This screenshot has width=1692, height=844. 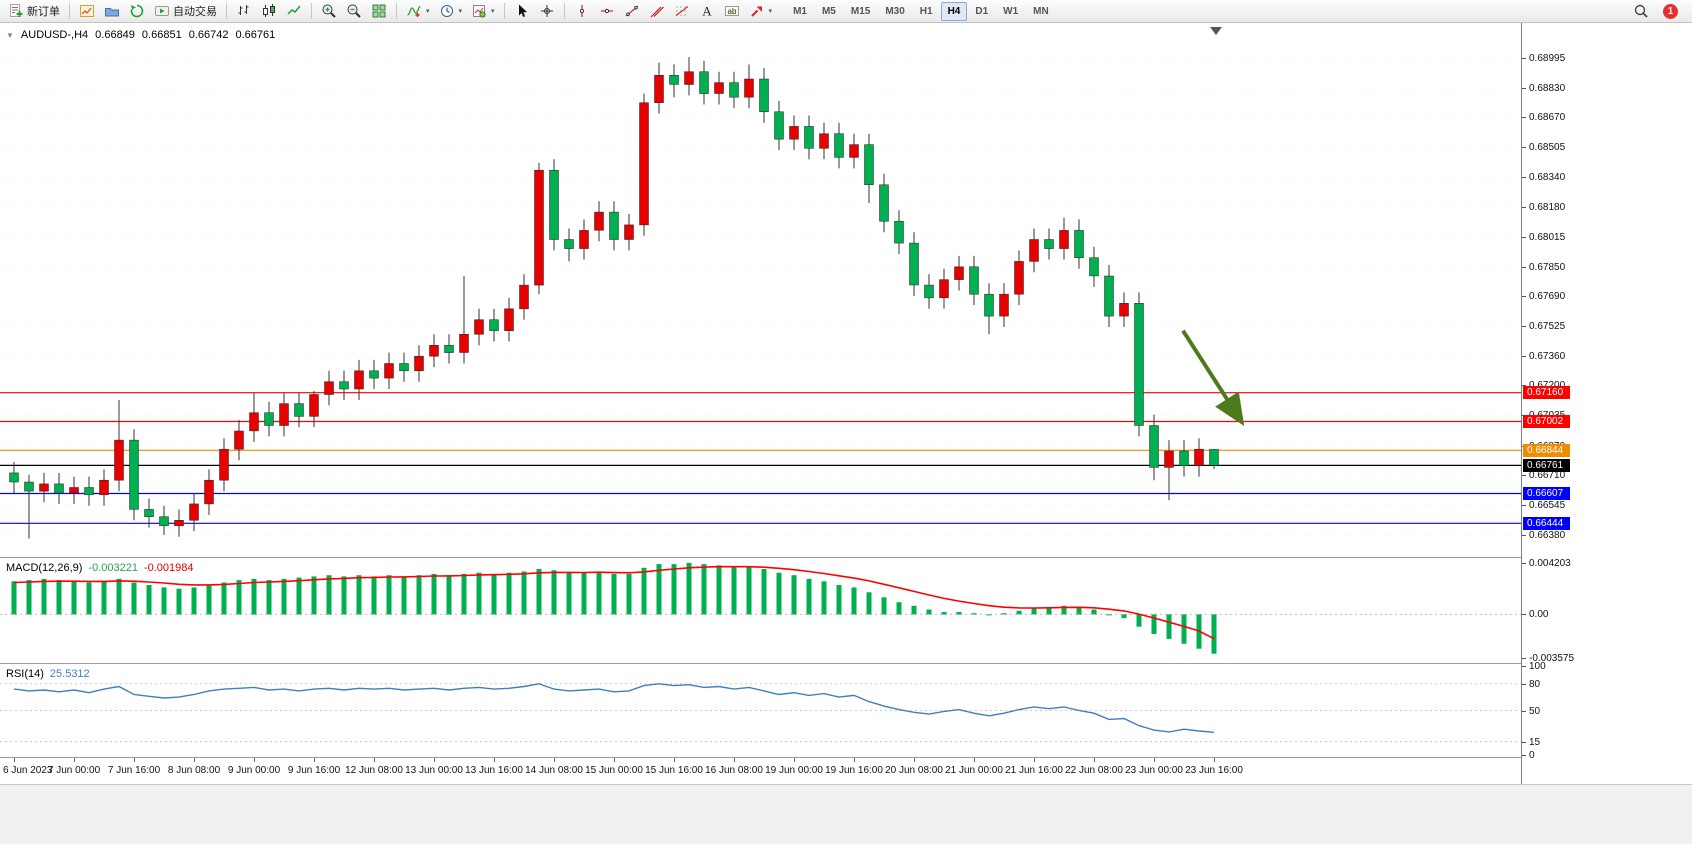 I want to click on timeframe-w1: W1, so click(x=1011, y=11).